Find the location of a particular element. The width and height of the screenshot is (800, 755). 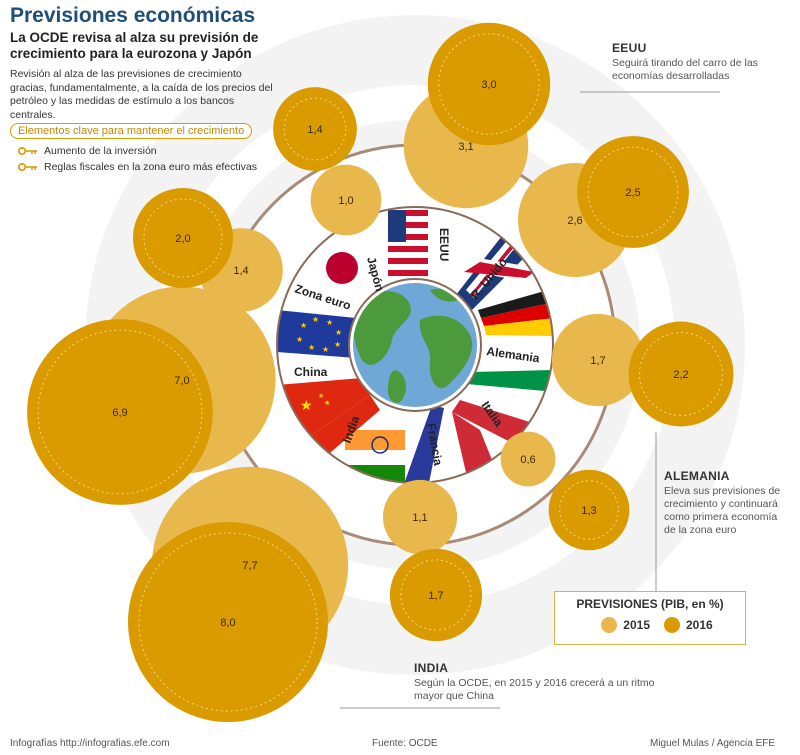

bubble-2016-japn is located at coordinates (315, 129).